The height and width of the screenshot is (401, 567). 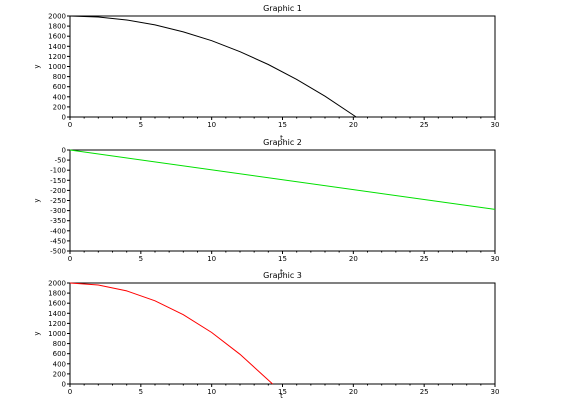 I want to click on chart-title-1: Graphic 1, so click(x=282, y=8).